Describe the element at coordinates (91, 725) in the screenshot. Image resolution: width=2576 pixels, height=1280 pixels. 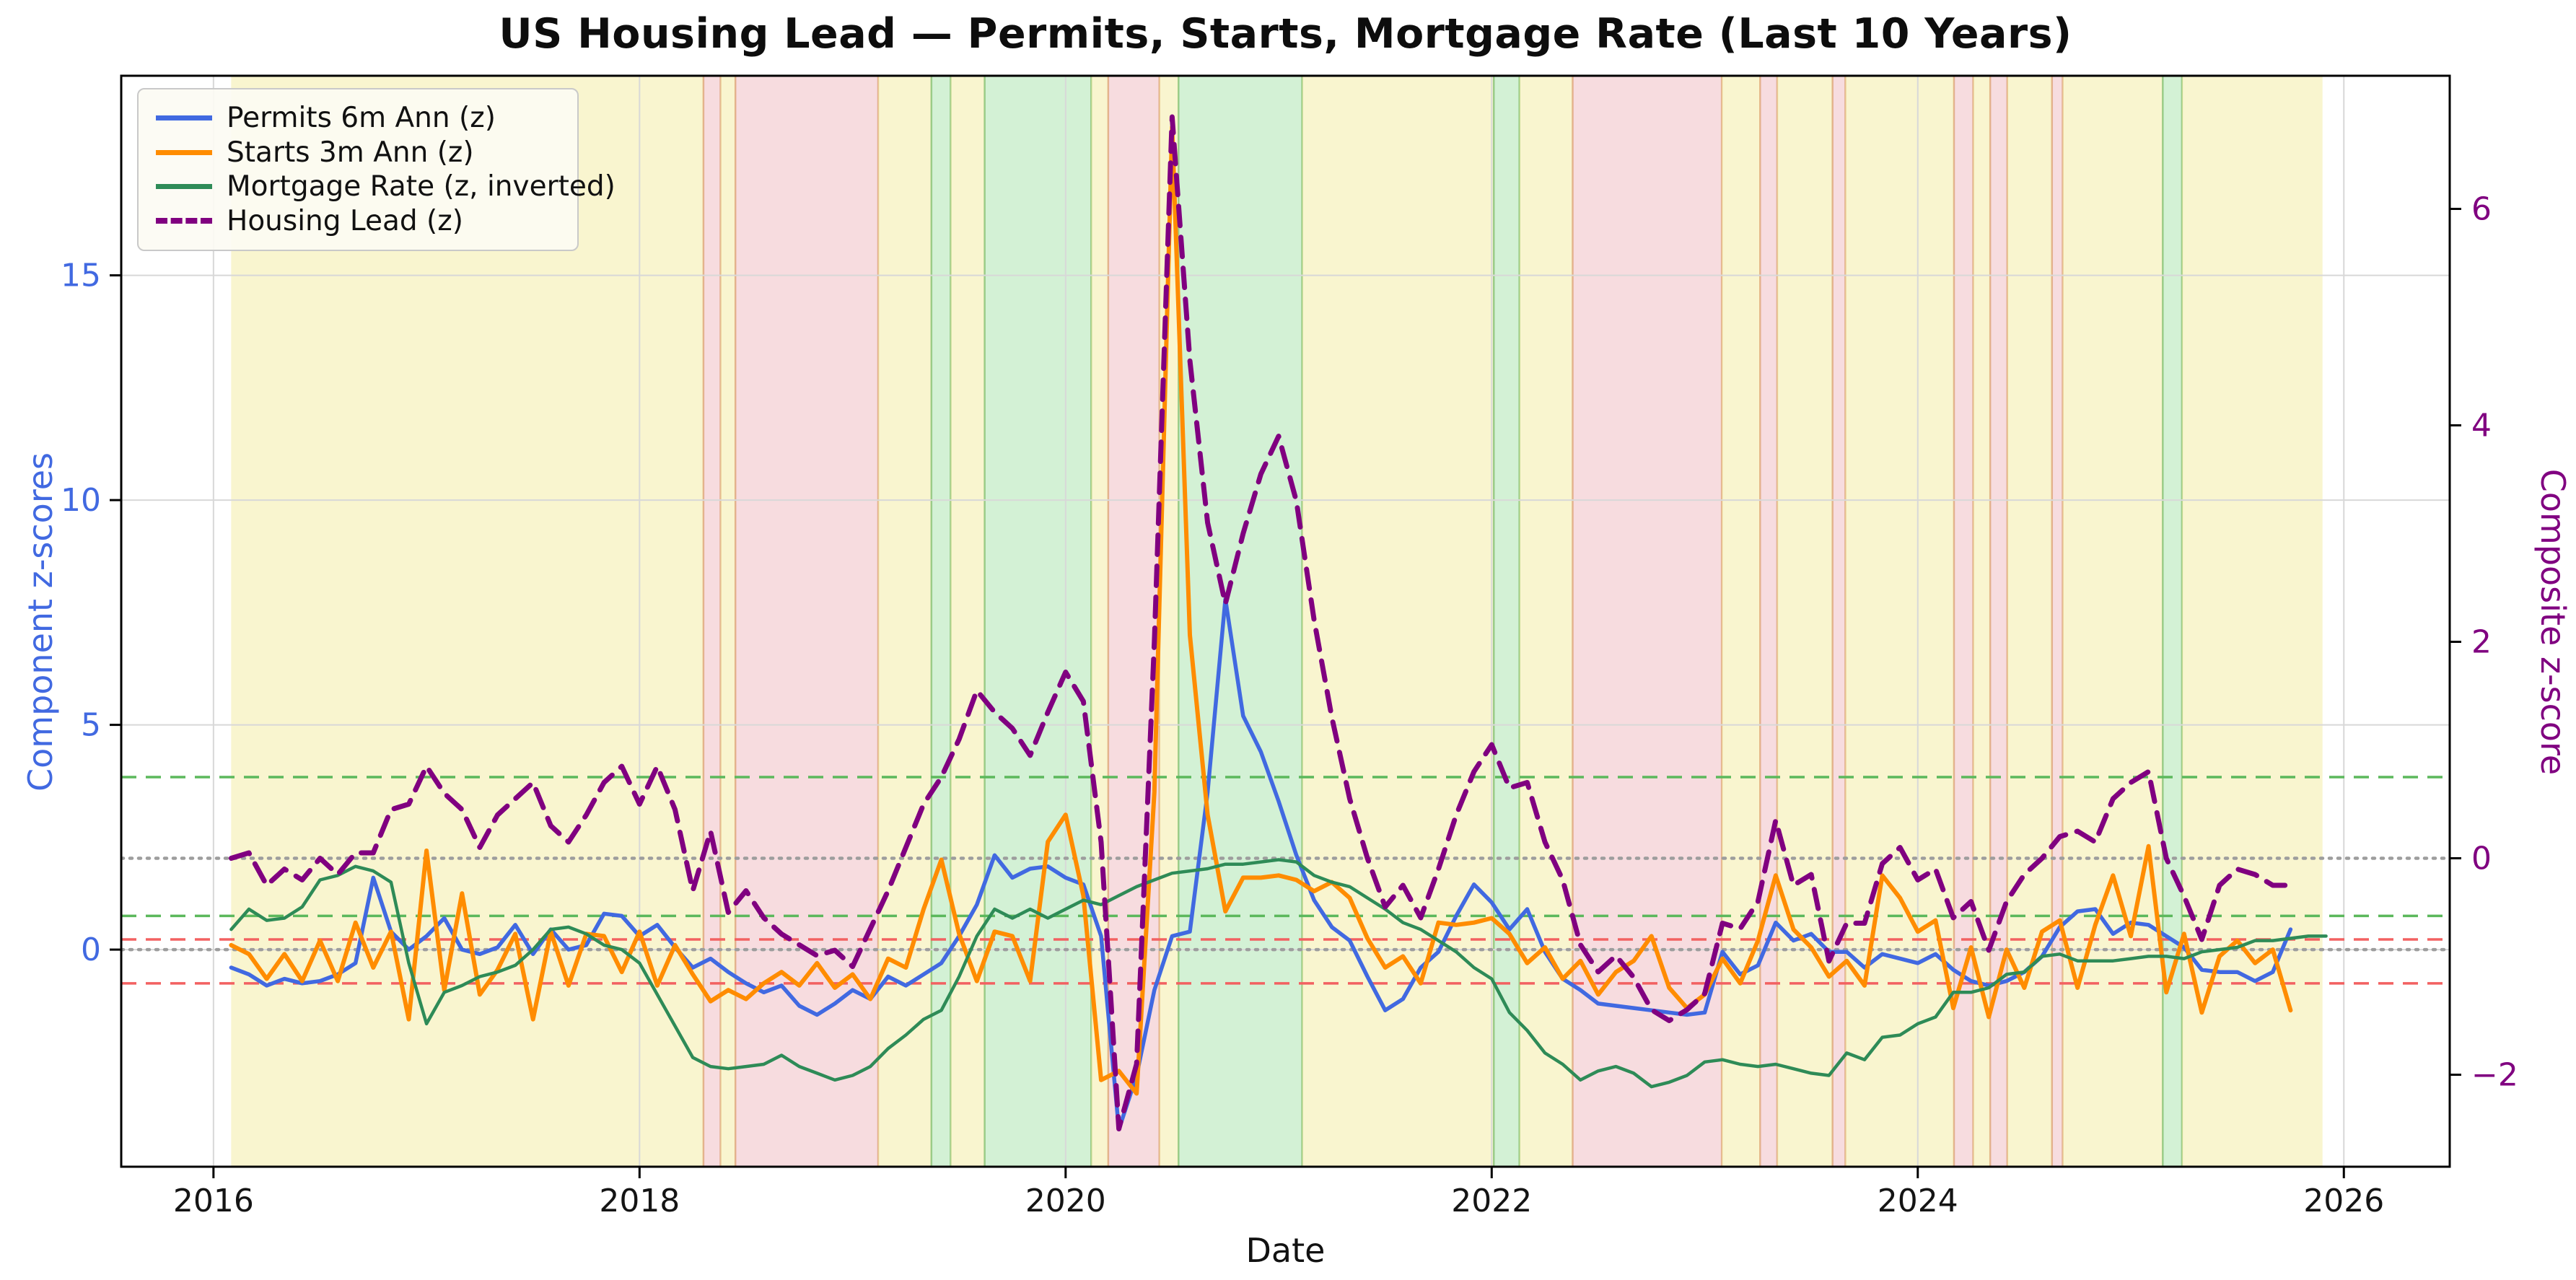
I see `y-left-tick-label: 5` at that location.